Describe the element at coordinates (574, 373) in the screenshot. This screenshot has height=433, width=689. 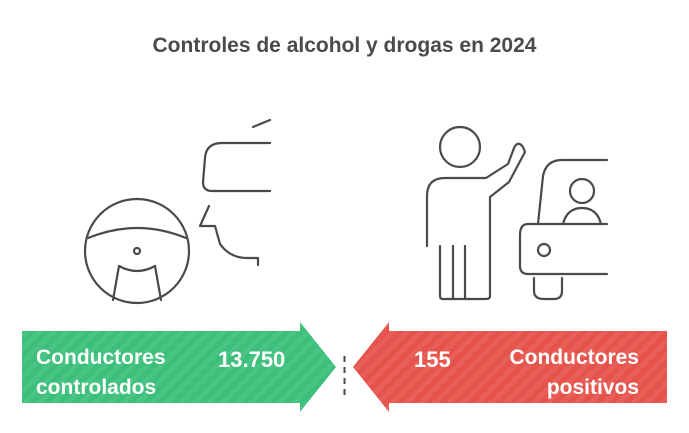
I see `positive-label: Conductores positivos` at that location.